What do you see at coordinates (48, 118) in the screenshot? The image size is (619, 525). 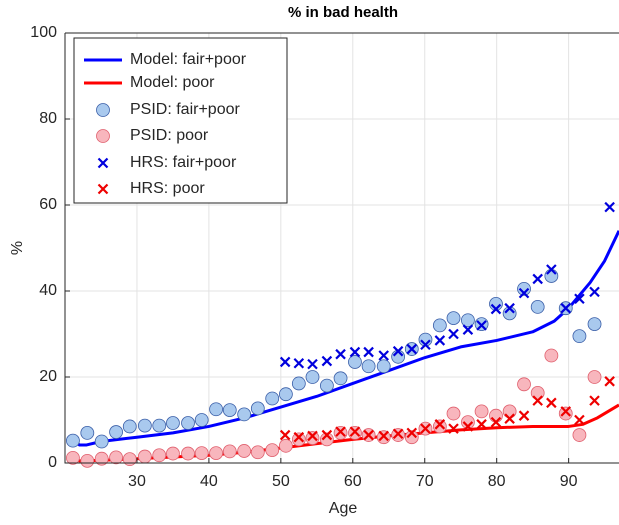 I see `y-tick-label: 80` at bounding box center [48, 118].